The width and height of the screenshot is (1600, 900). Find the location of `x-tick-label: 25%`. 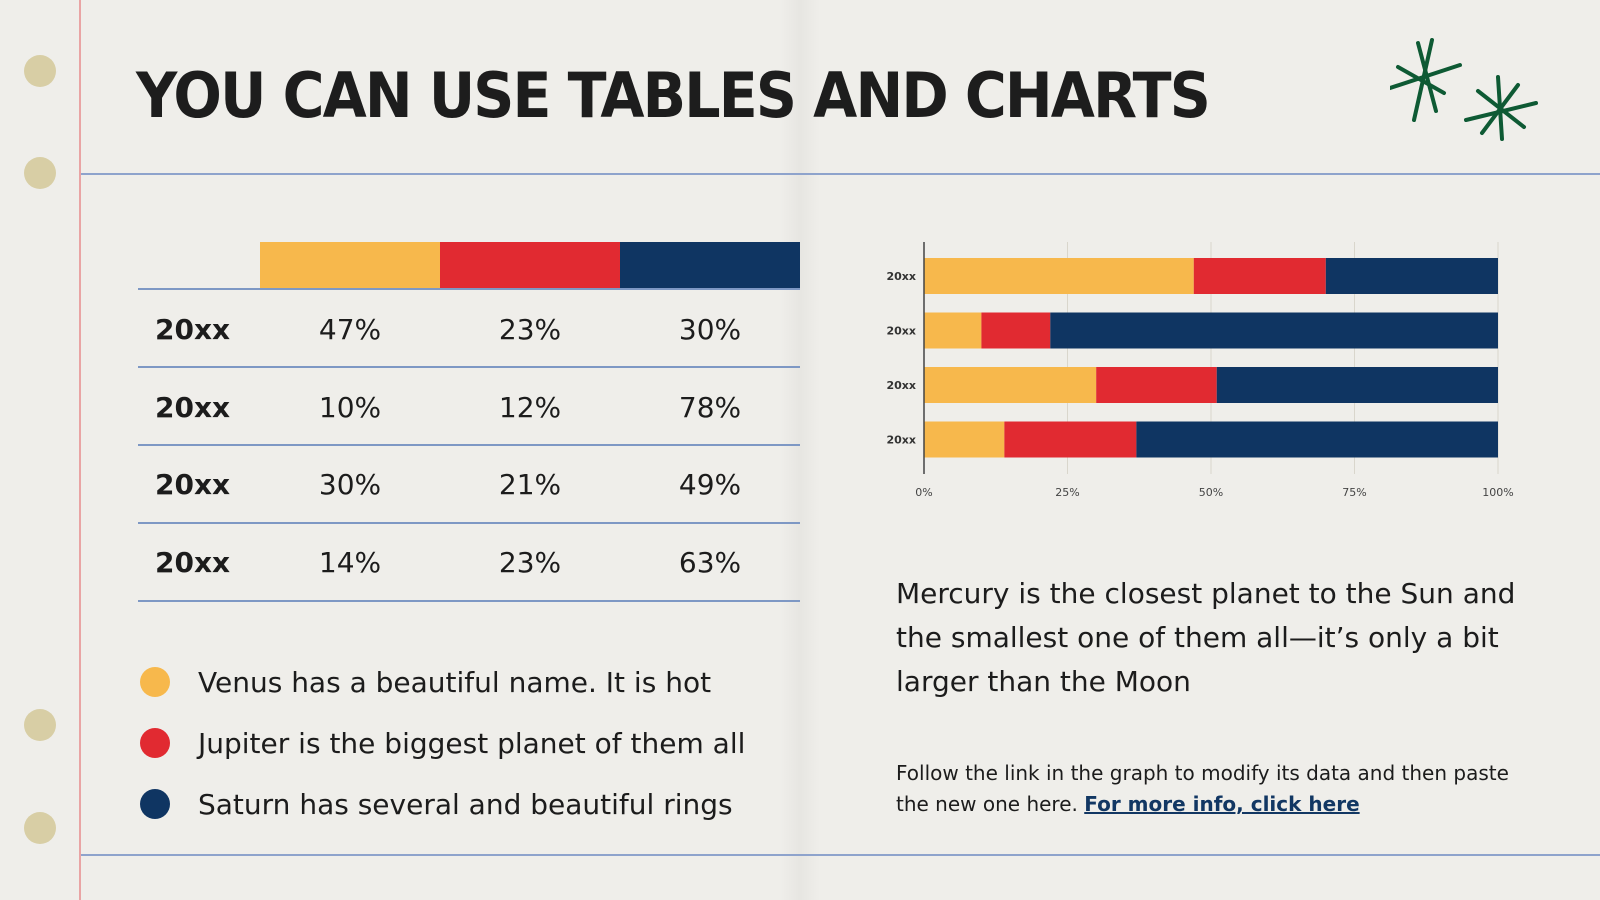

x-tick-label: 25% is located at coordinates (1067, 492).